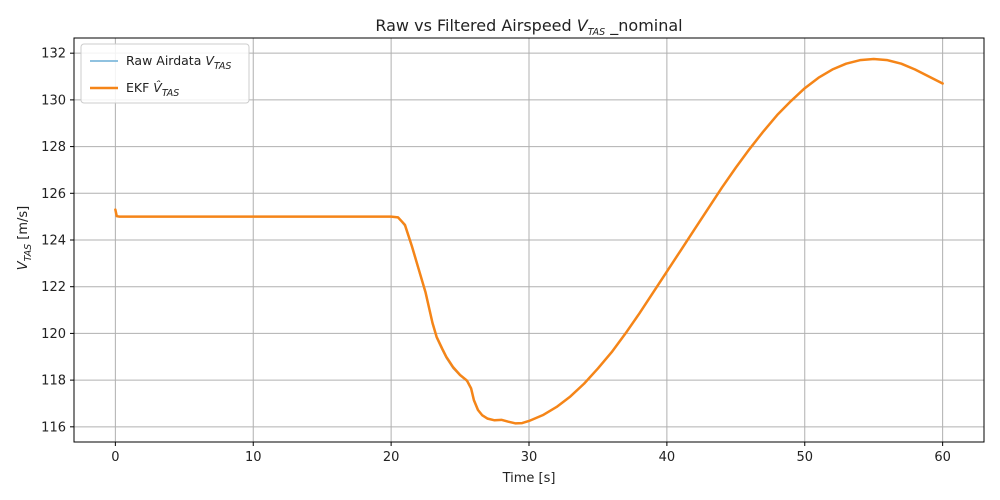  I want to click on legend-label-raw: Raw Airdata VTAS, so click(178, 62).